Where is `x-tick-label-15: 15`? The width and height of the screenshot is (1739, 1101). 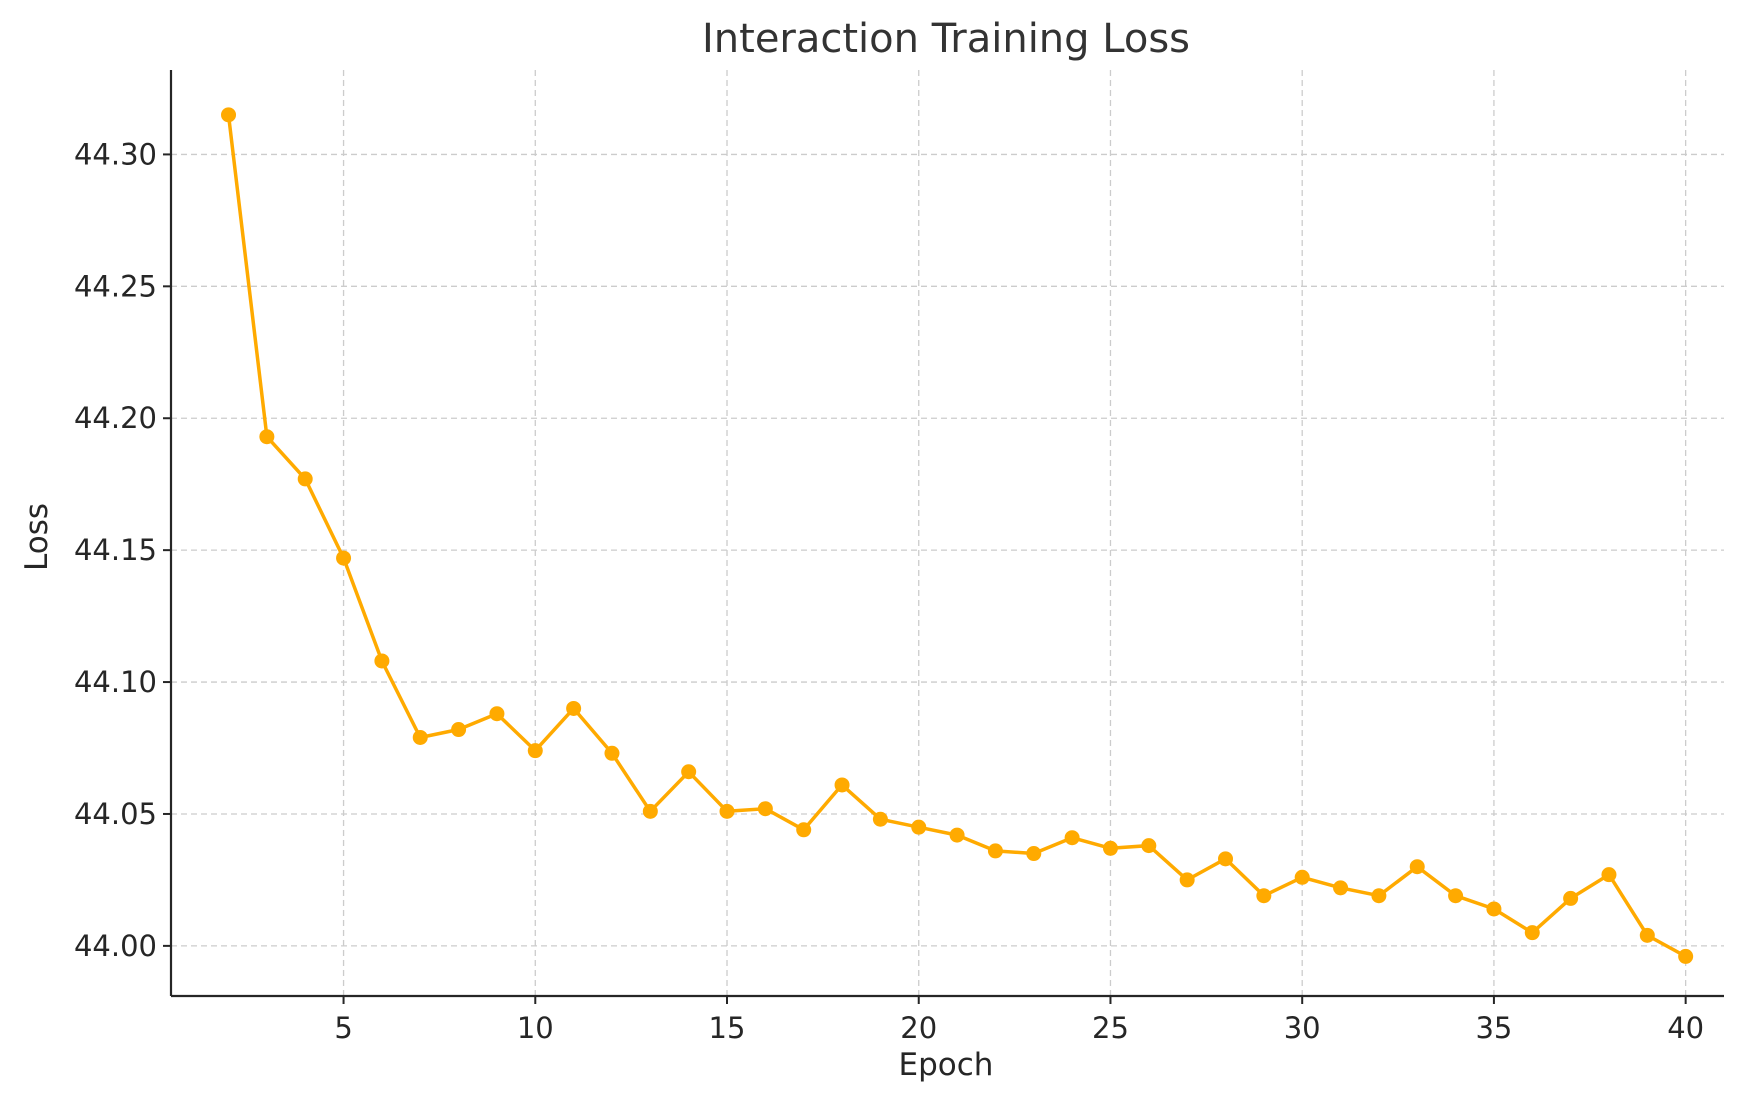 x-tick-label-15: 15 is located at coordinates (727, 1028).